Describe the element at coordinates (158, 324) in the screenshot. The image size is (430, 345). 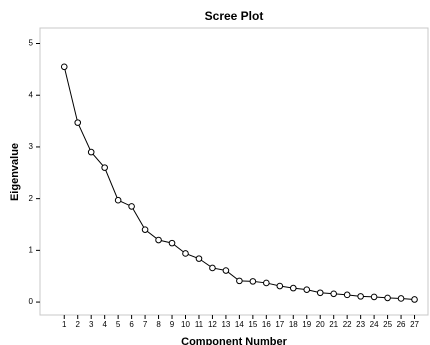
I see `x-tick-label: 8` at that location.